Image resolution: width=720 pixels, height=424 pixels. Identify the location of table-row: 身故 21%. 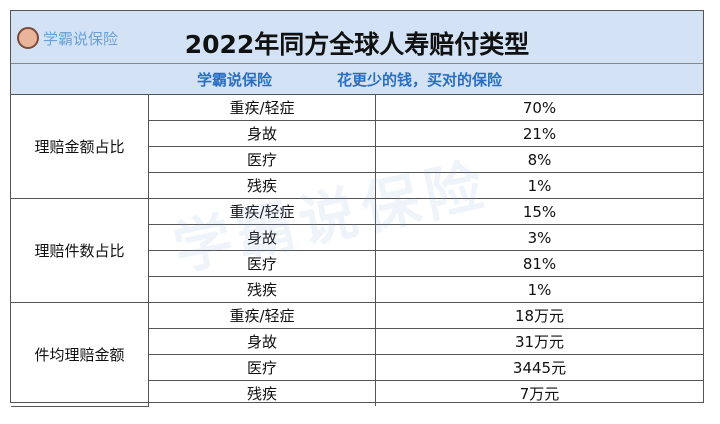
(357, 133).